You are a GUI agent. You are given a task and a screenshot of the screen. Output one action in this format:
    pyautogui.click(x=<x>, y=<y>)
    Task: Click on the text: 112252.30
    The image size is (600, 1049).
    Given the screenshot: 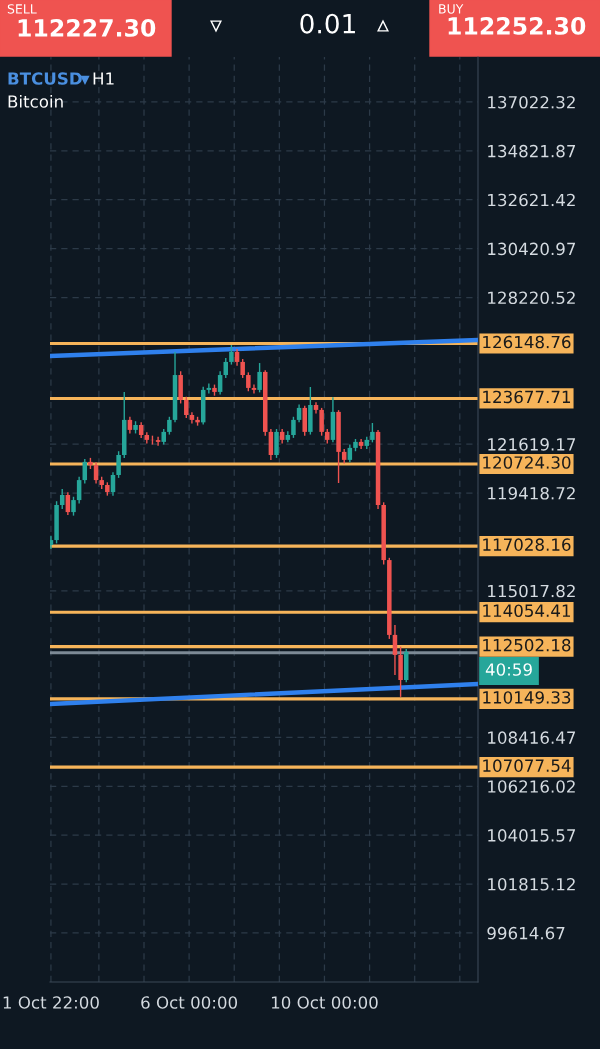 What is the action you would take?
    pyautogui.click(x=517, y=25)
    